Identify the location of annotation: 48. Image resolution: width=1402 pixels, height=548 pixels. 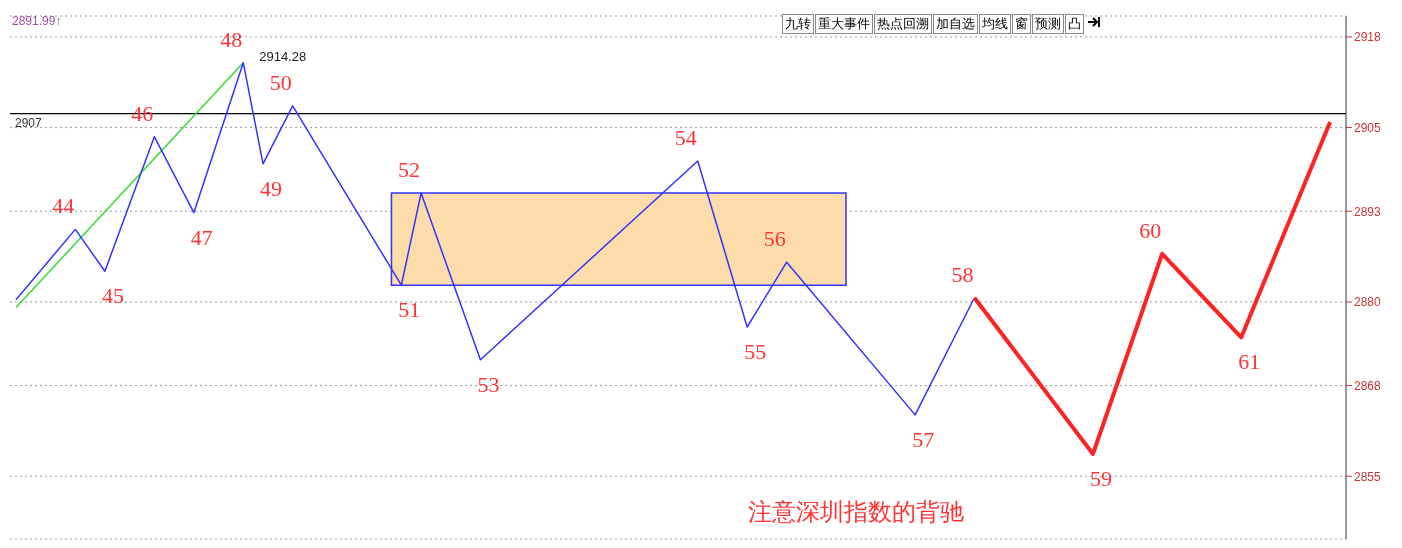
(231, 39).